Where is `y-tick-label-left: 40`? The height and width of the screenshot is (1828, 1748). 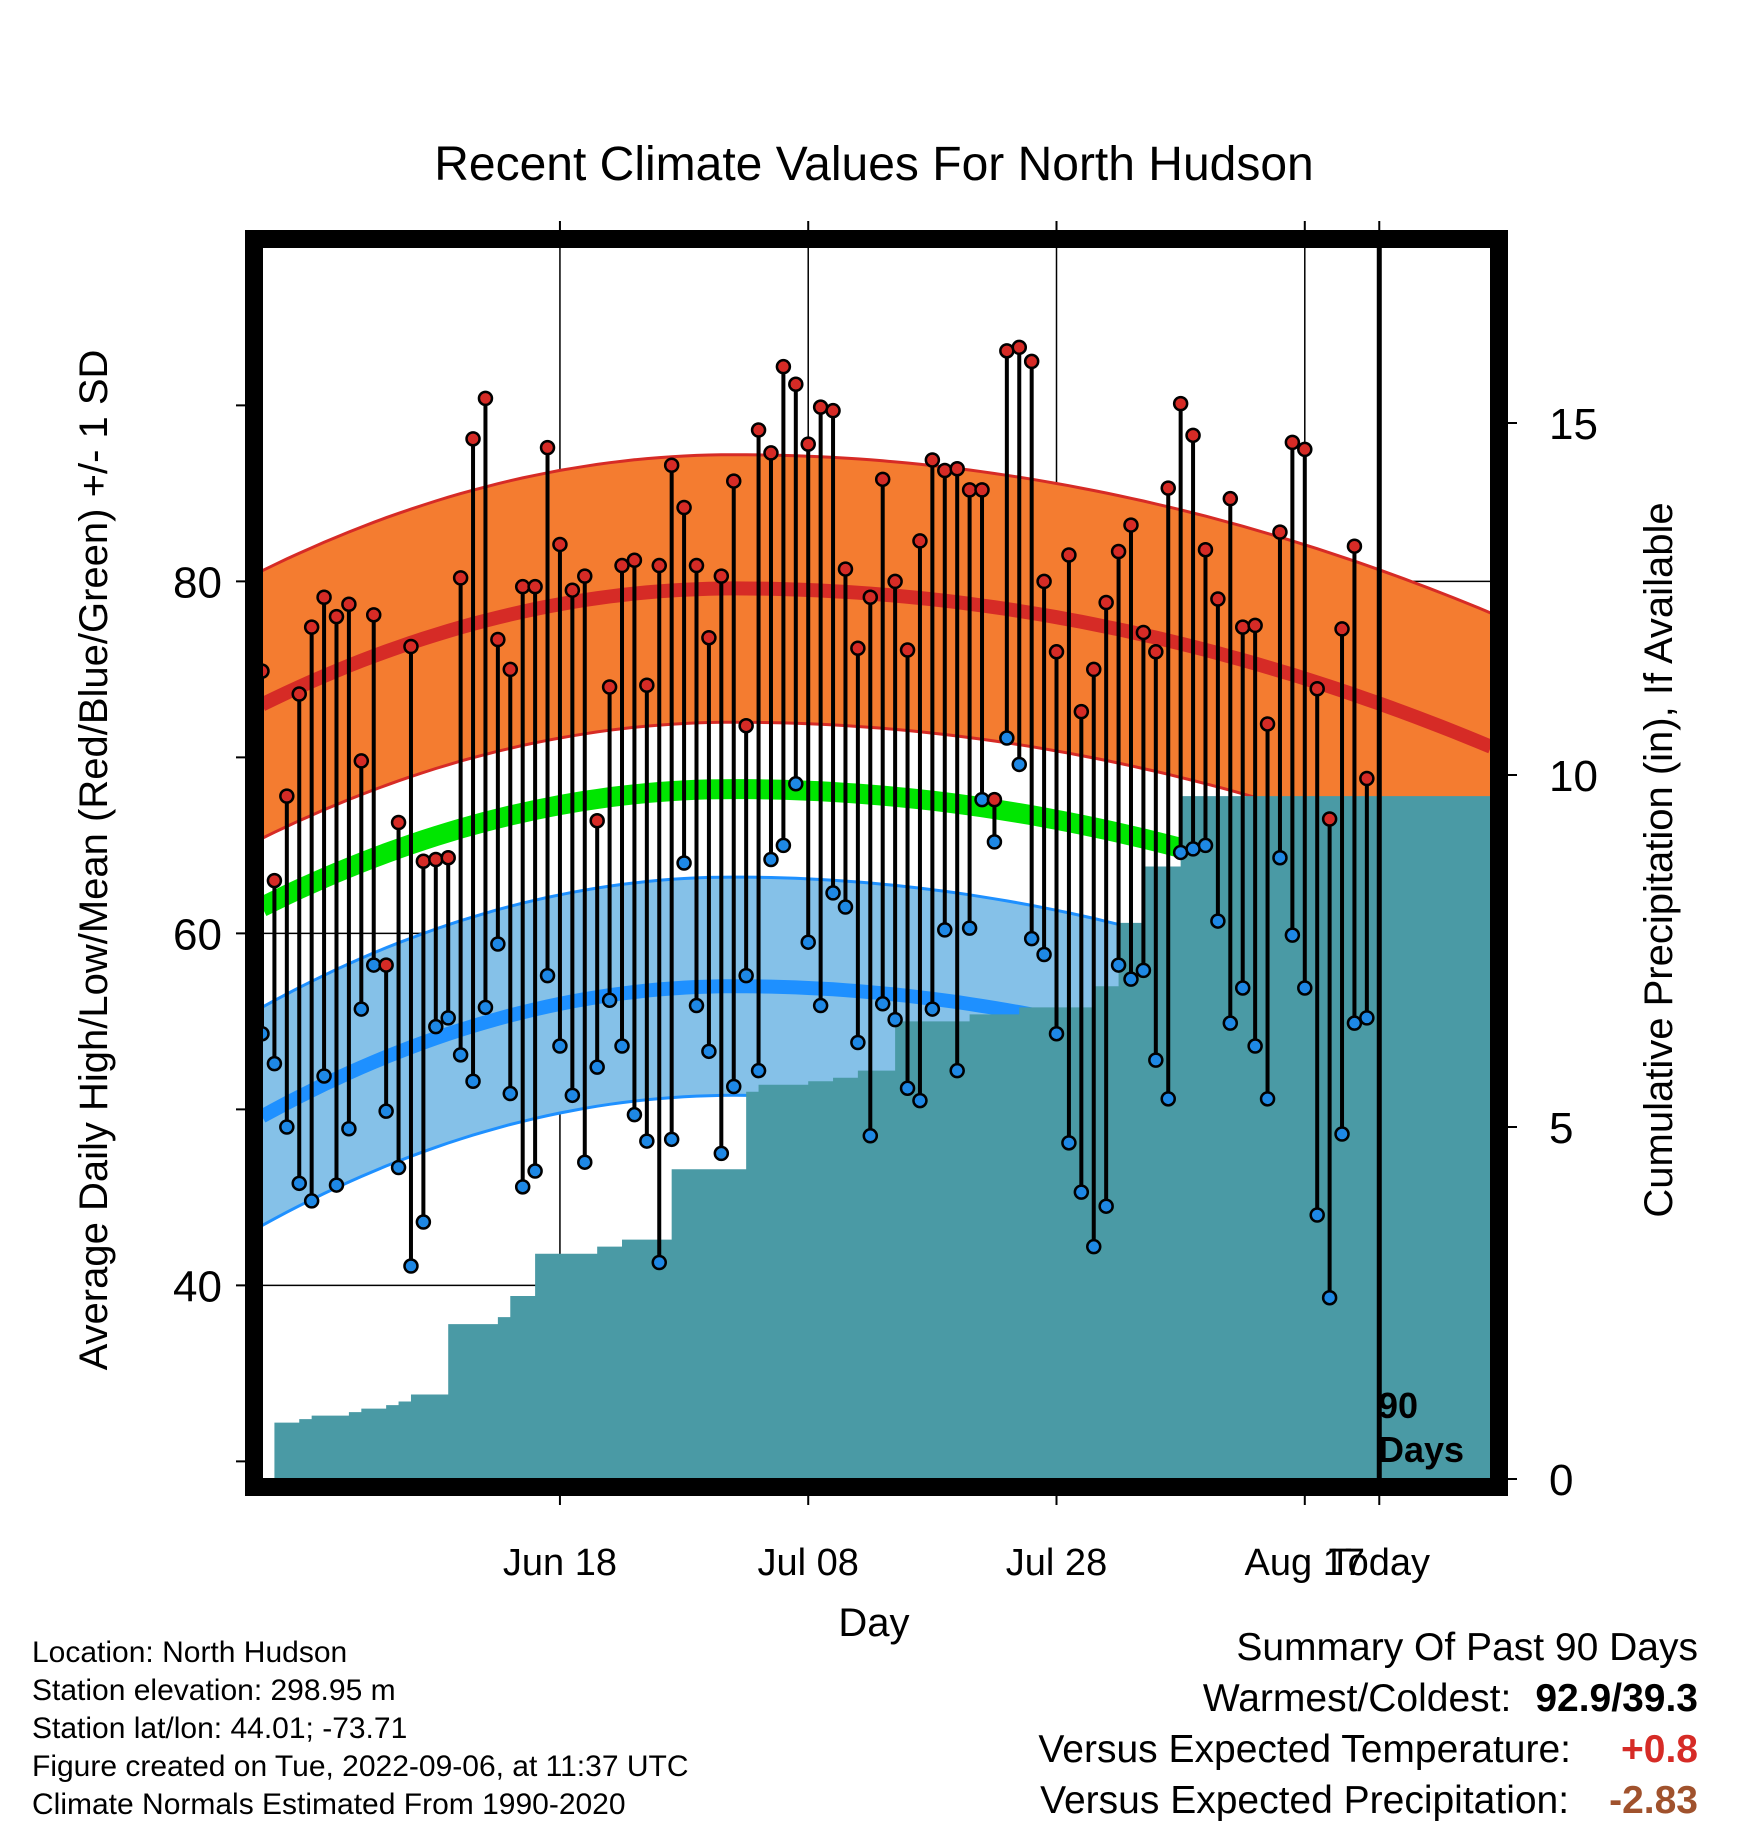
y-tick-label-left: 40 is located at coordinates (197, 1286).